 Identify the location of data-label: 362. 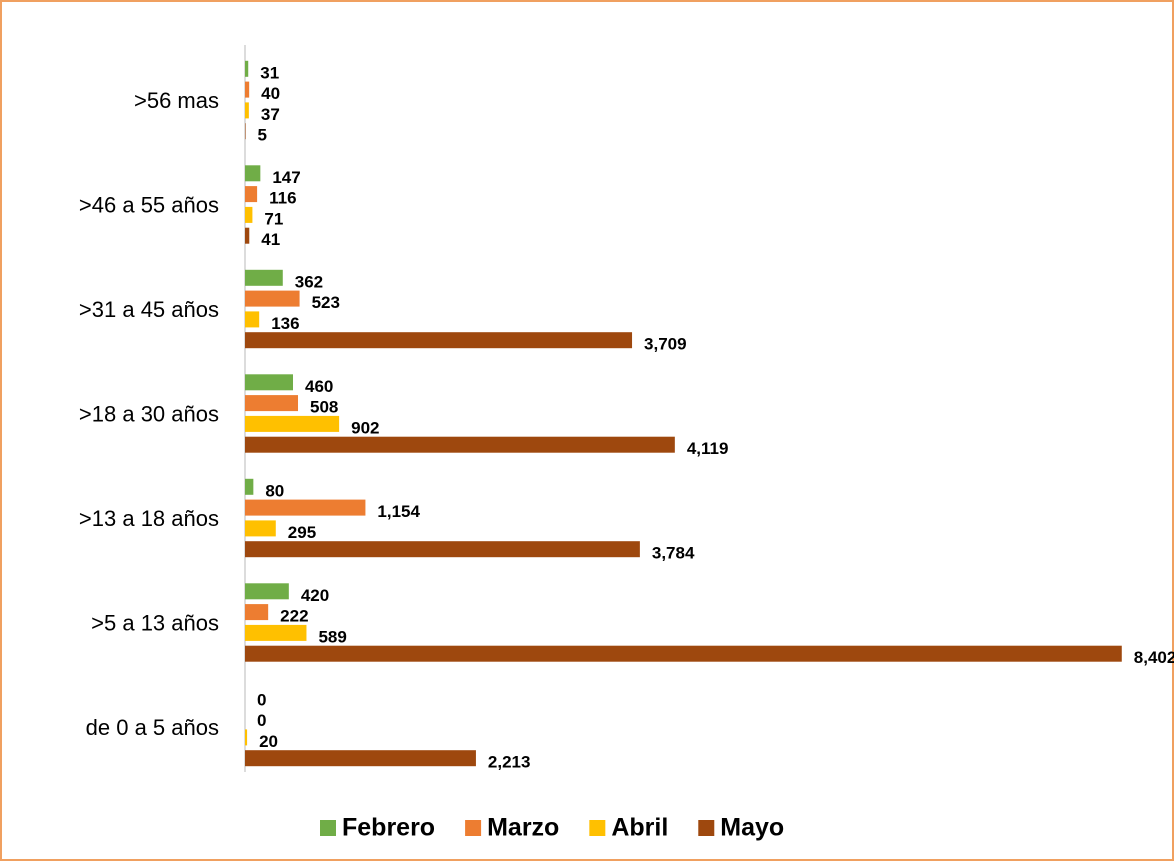
(309, 281).